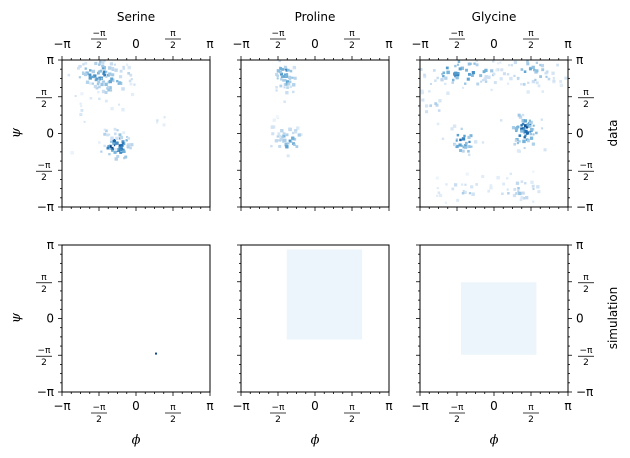 The width and height of the screenshot is (630, 458). I want to click on x-tick-label: π, so click(388, 44).